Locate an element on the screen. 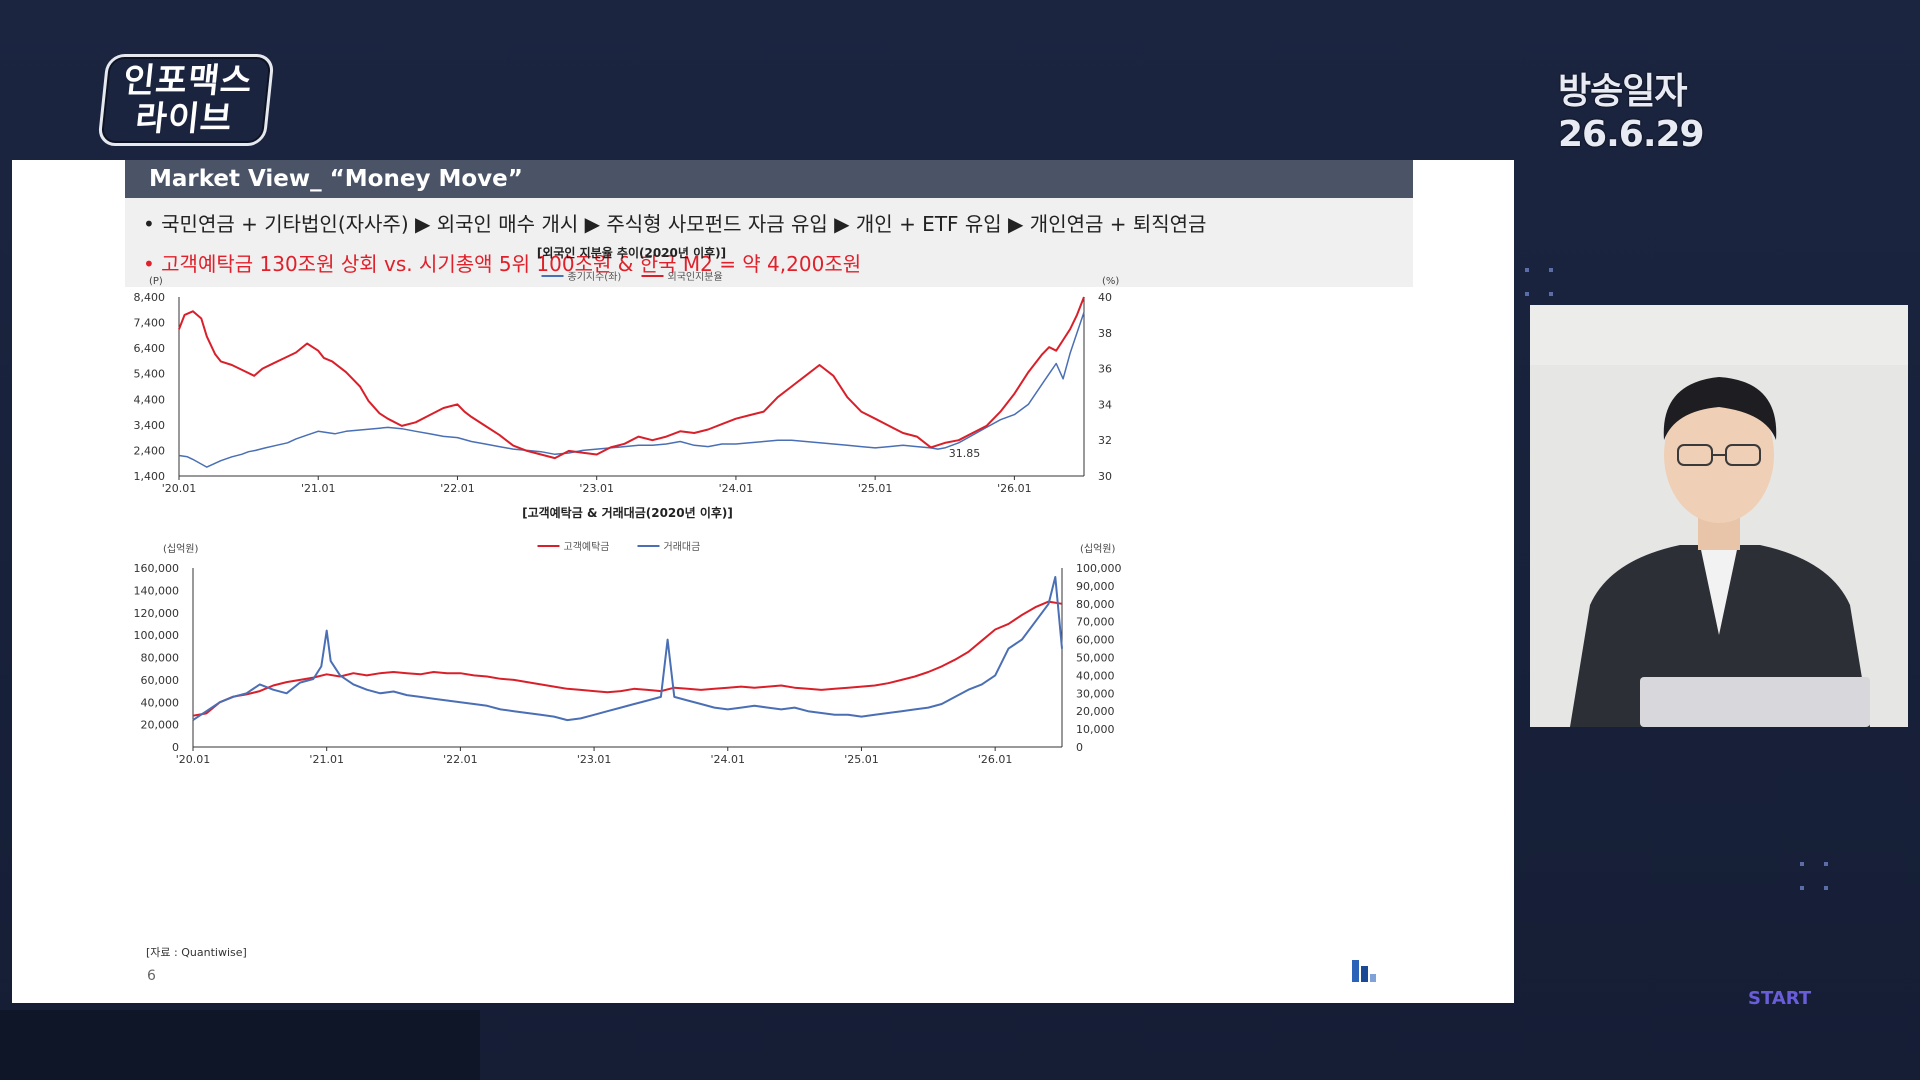 The width and height of the screenshot is (1920, 1080). right-tick-label: 0 is located at coordinates (1079, 747).